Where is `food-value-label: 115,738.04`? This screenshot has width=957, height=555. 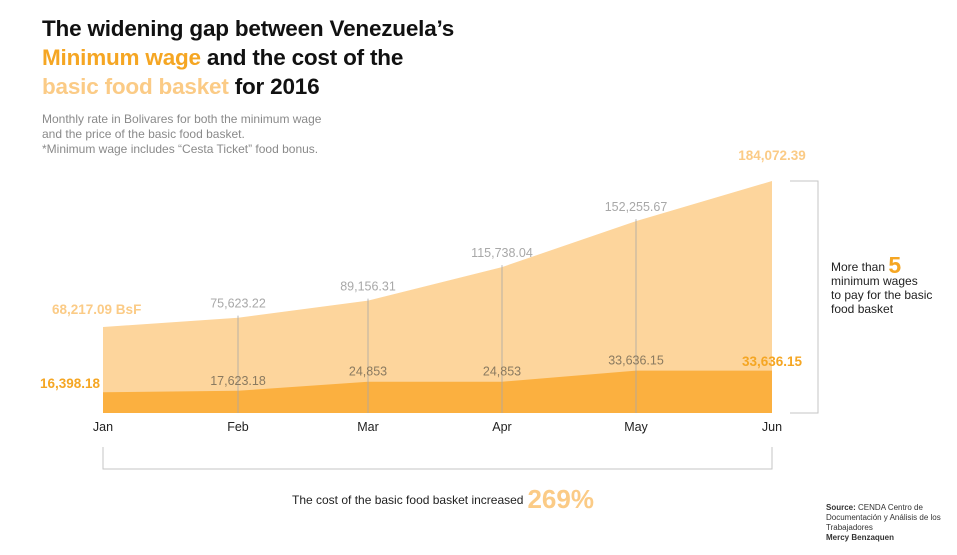
food-value-label: 115,738.04 is located at coordinates (502, 253).